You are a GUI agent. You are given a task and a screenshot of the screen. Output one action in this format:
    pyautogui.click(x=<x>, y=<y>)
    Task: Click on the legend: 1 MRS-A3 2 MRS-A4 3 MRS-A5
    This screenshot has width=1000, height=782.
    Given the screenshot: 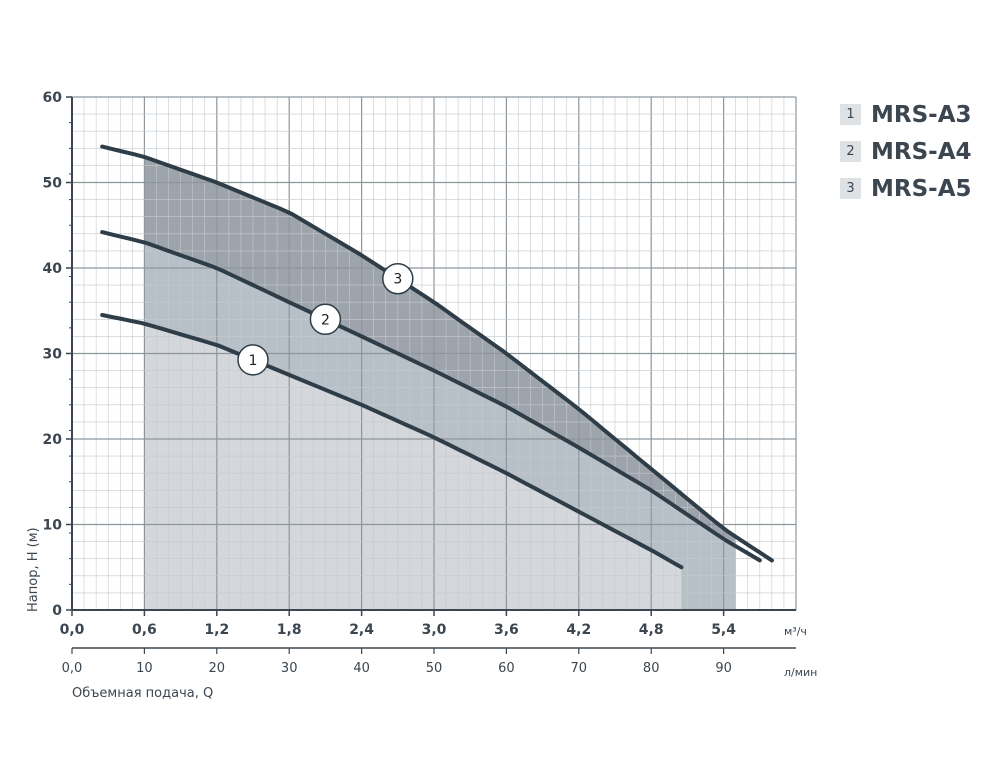 What is the action you would take?
    pyautogui.click(x=906, y=151)
    